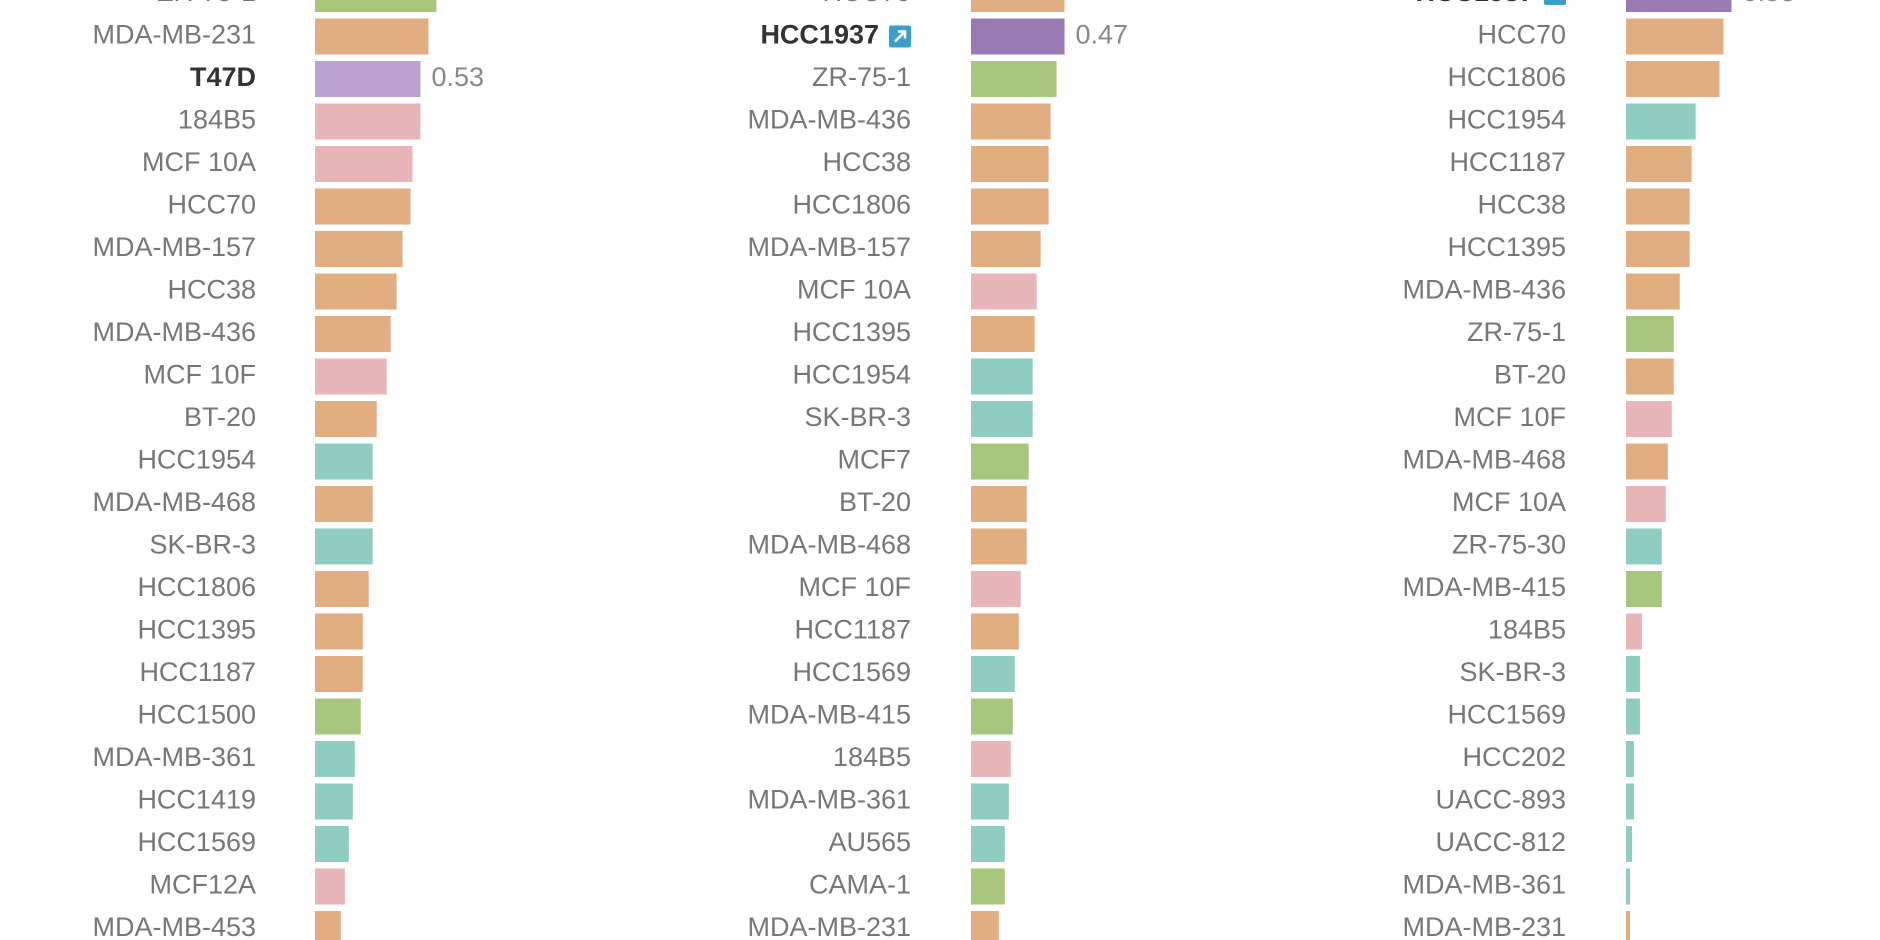 This screenshot has height=940, width=1880. I want to click on value-label: 0.47, so click(1102, 35).